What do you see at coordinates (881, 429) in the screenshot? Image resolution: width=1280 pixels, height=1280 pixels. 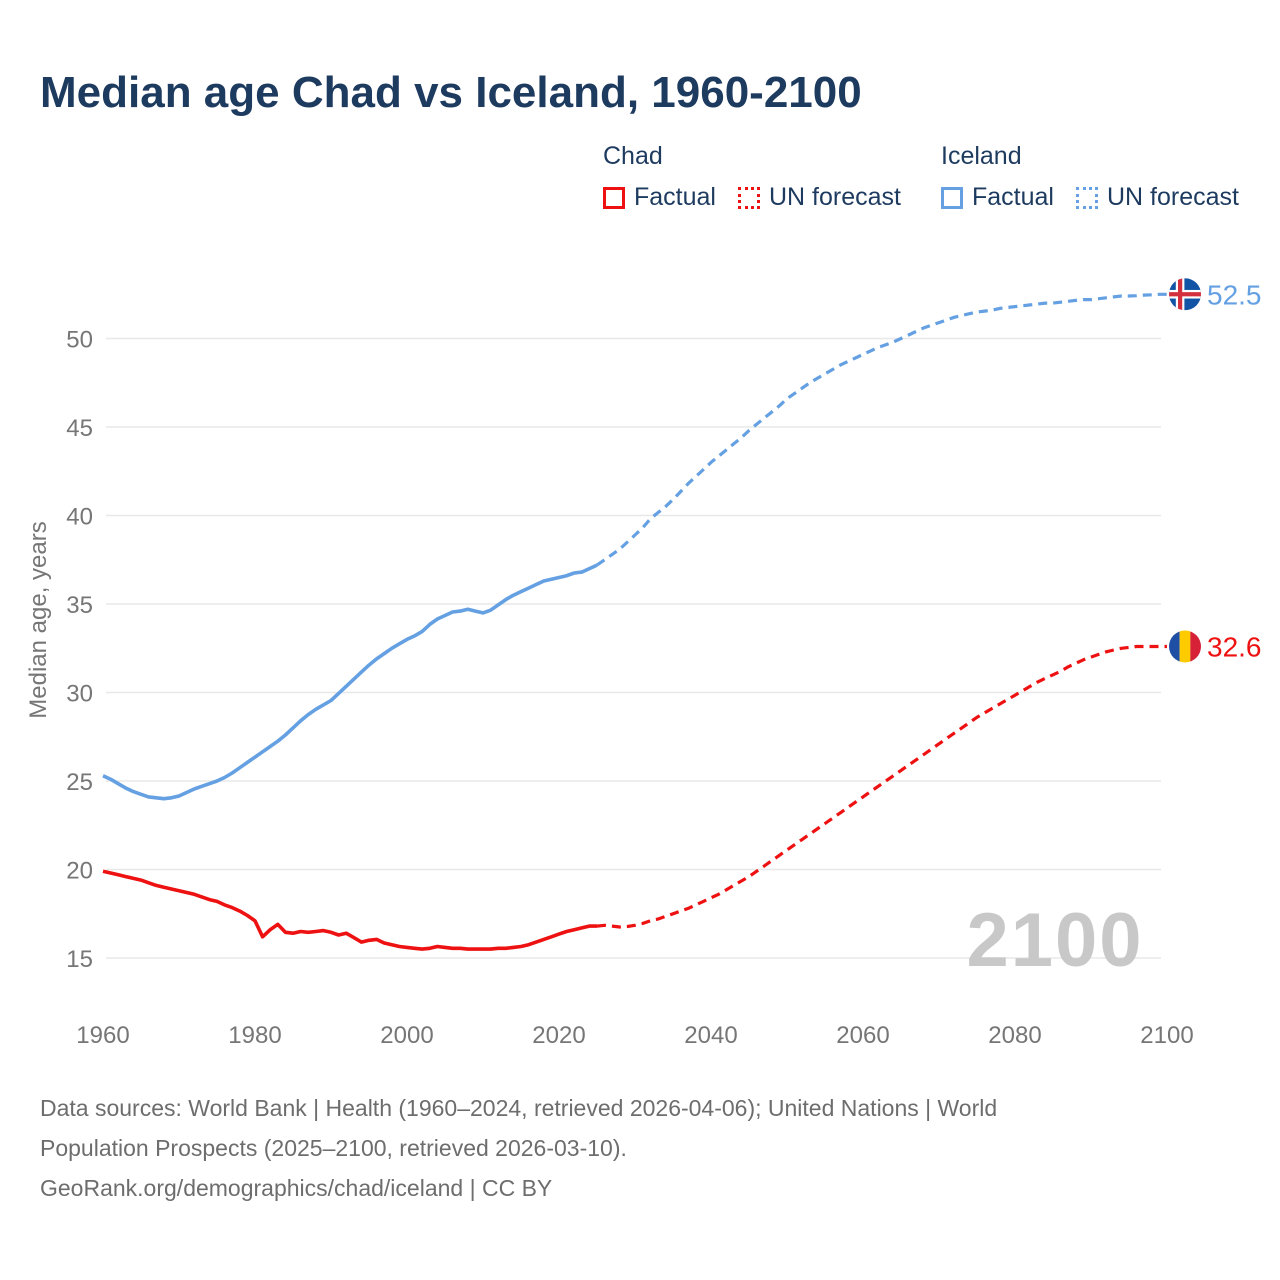 I see `series-line-iceland-un-forecast` at bounding box center [881, 429].